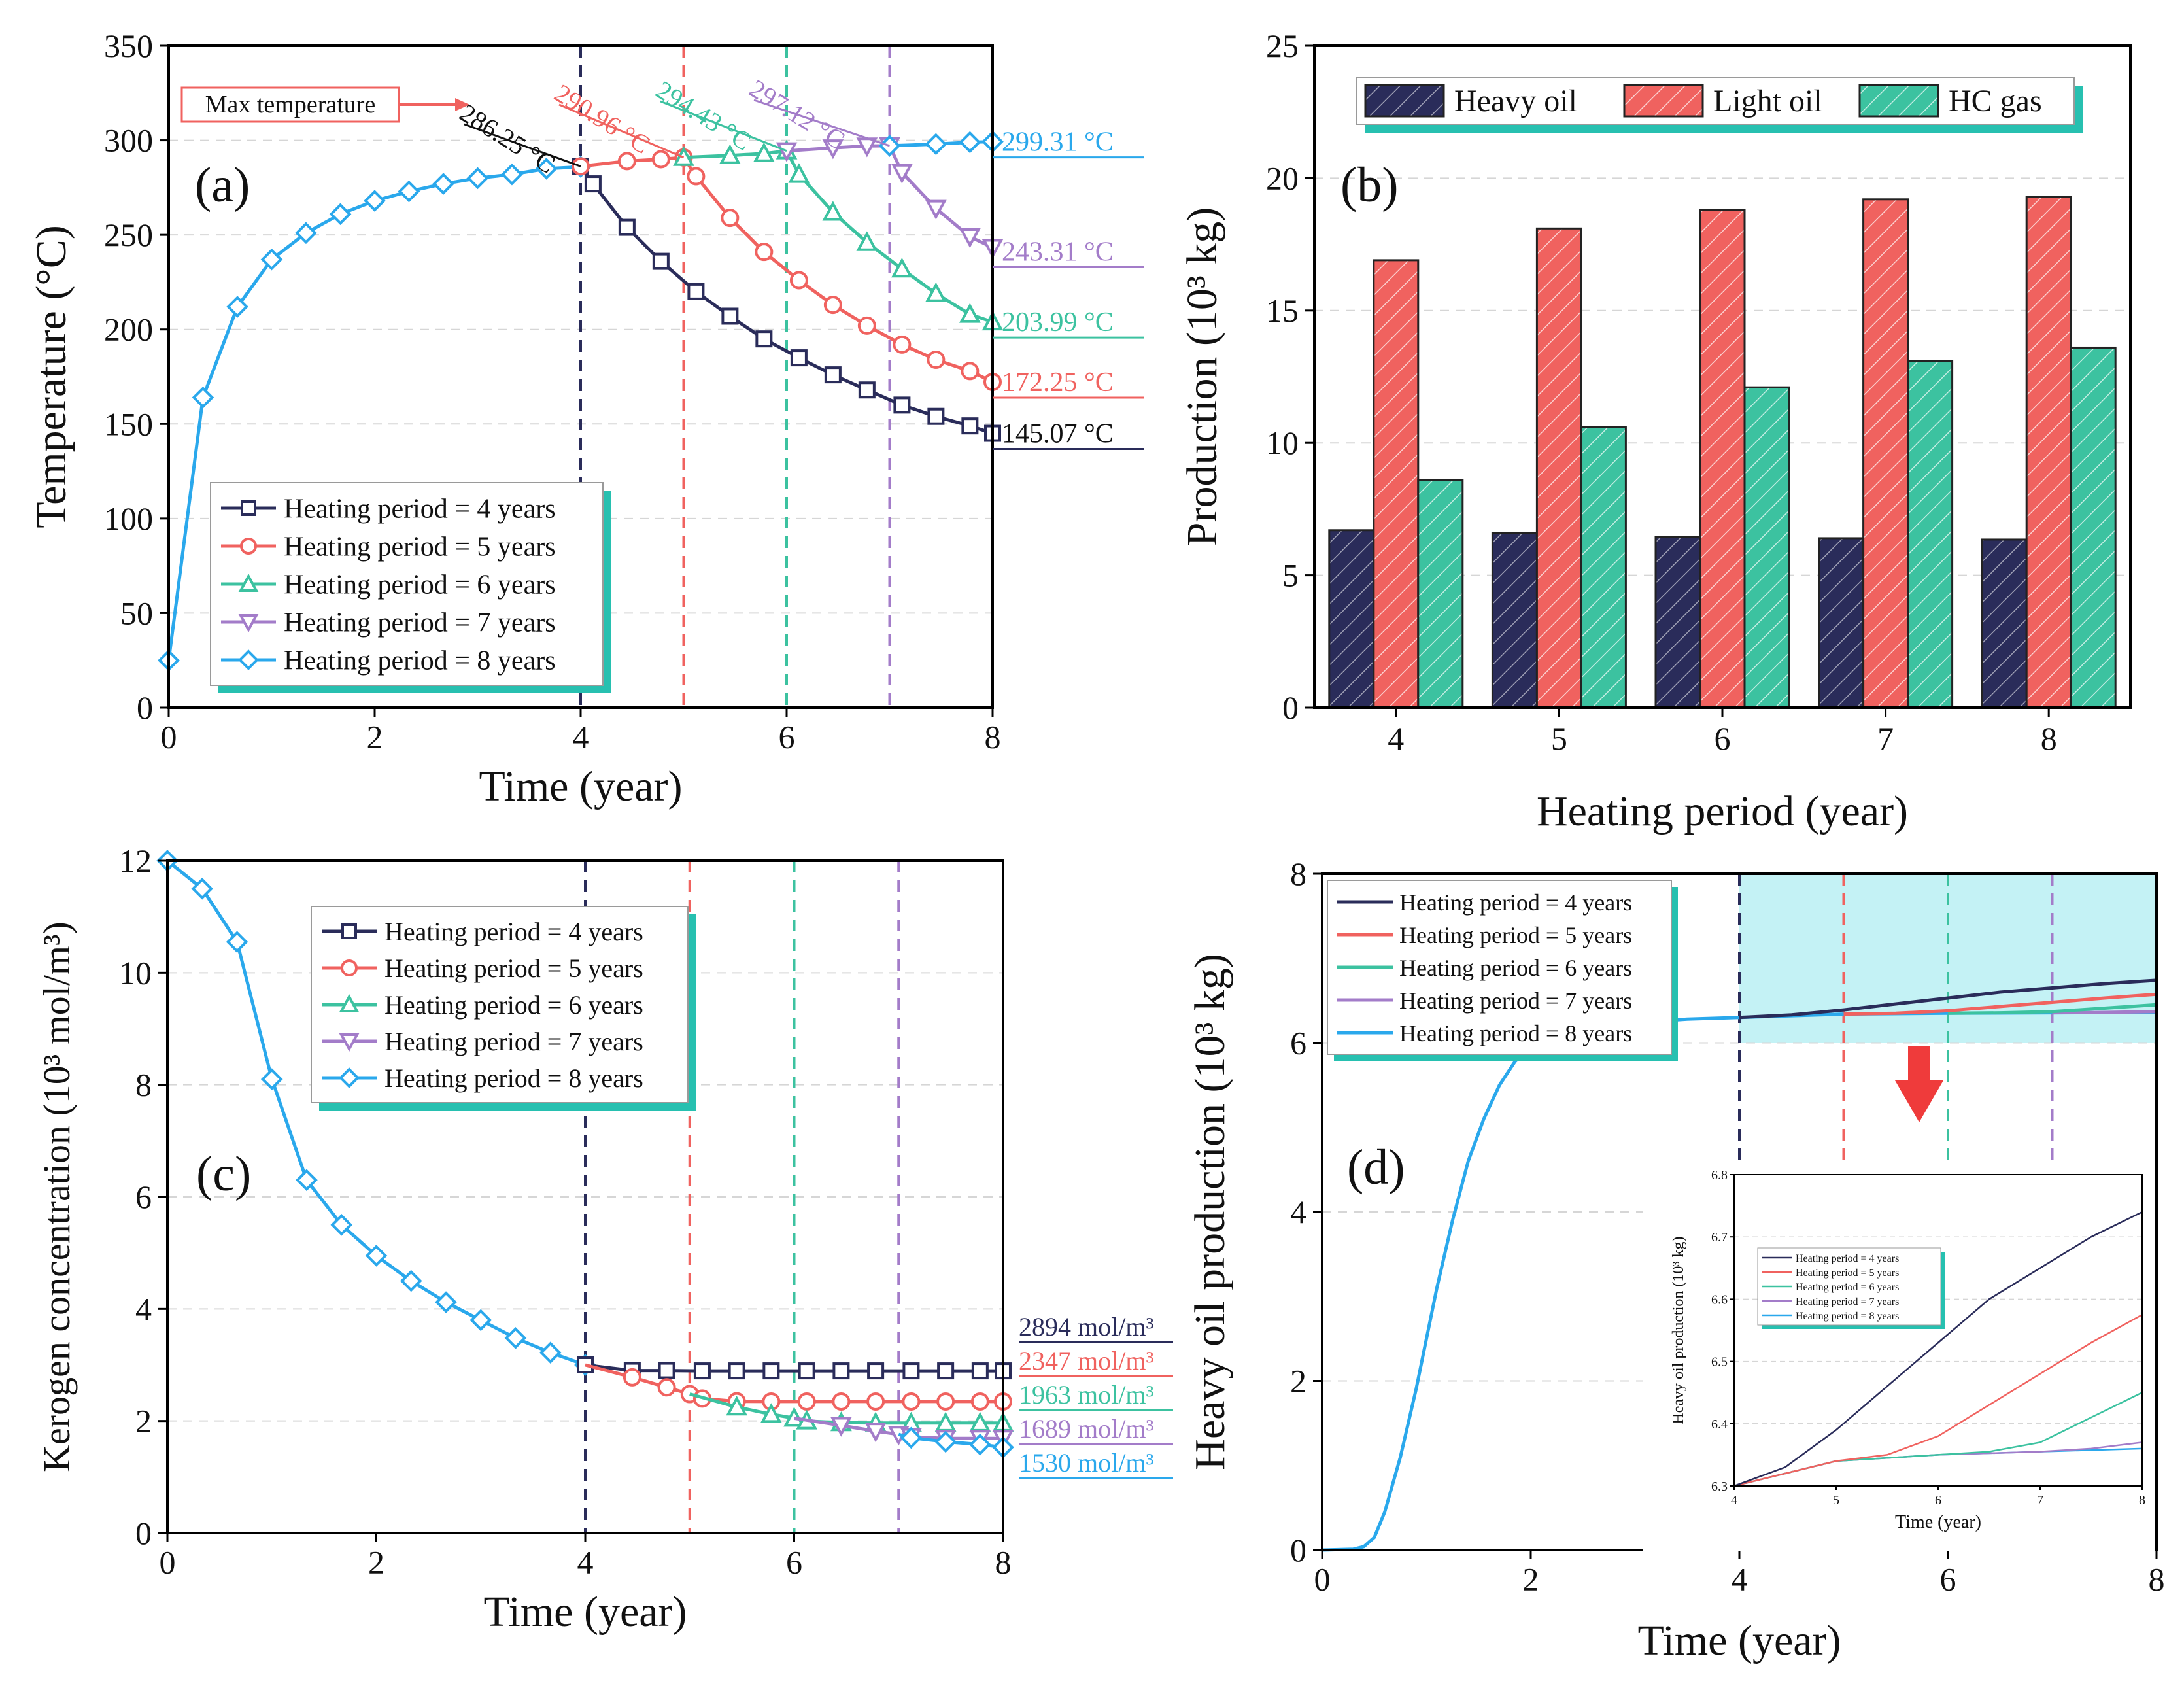 The width and height of the screenshot is (2184, 1690). What do you see at coordinates (1719, 1486) in the screenshot?
I see `inset-y-tick-label: 6.3` at bounding box center [1719, 1486].